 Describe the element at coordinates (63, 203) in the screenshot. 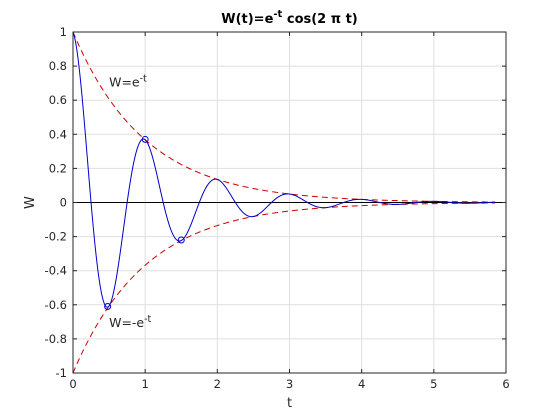

I see `y-tick-label: 0` at that location.